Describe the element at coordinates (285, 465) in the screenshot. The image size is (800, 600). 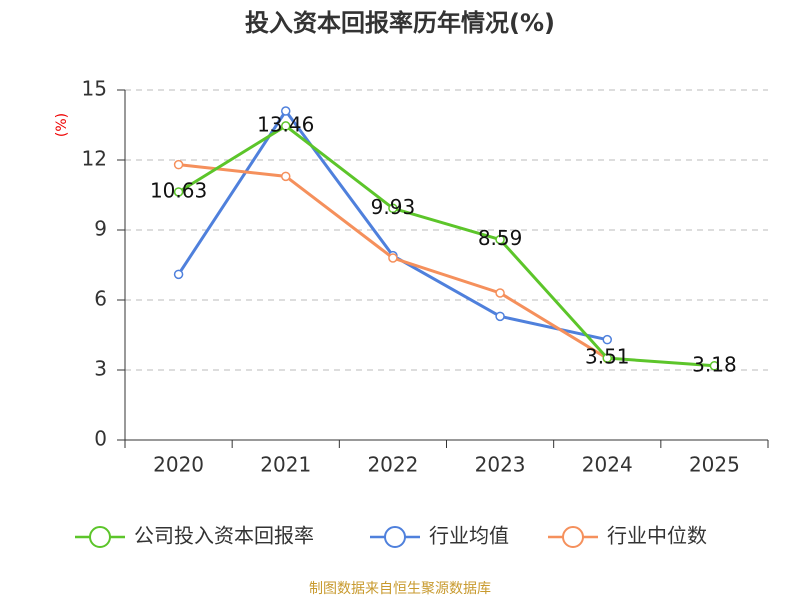
I see `x-tick-label: 2021` at that location.